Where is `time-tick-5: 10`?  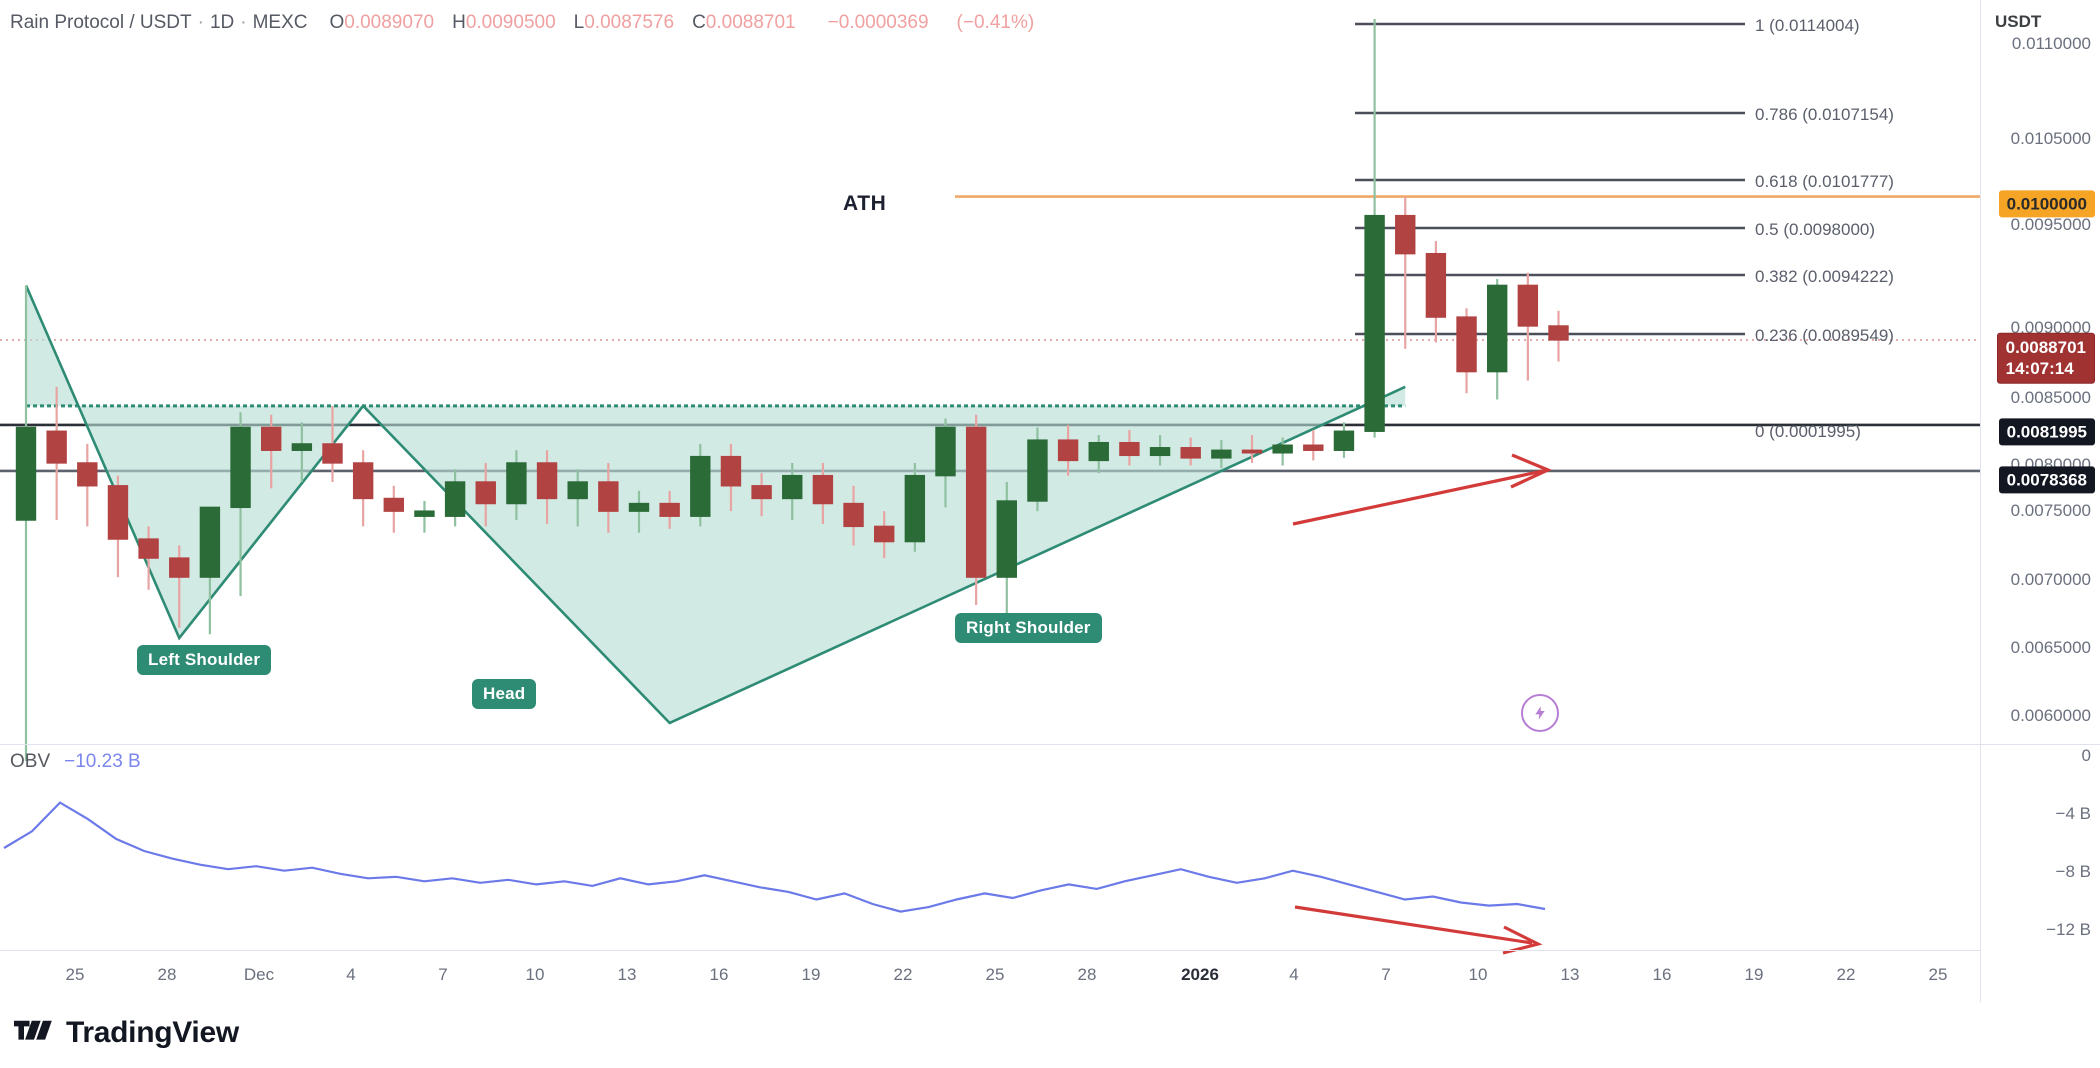
time-tick-5: 10 is located at coordinates (535, 974).